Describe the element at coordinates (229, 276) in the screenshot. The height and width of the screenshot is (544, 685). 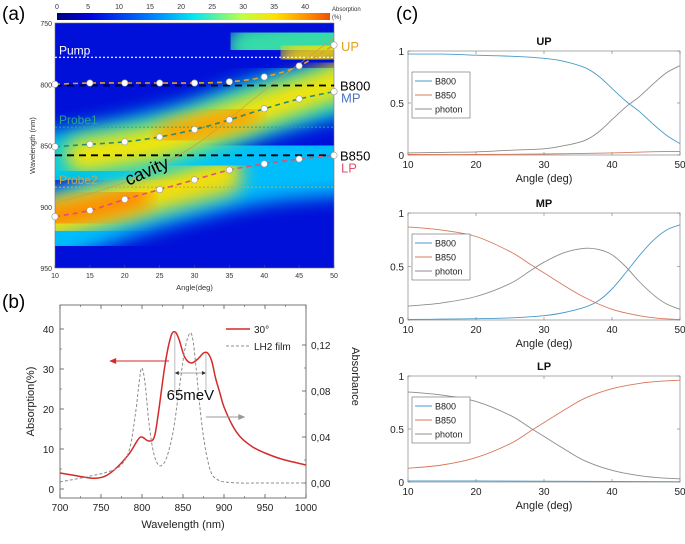
I see `x-tick-label: 35` at that location.